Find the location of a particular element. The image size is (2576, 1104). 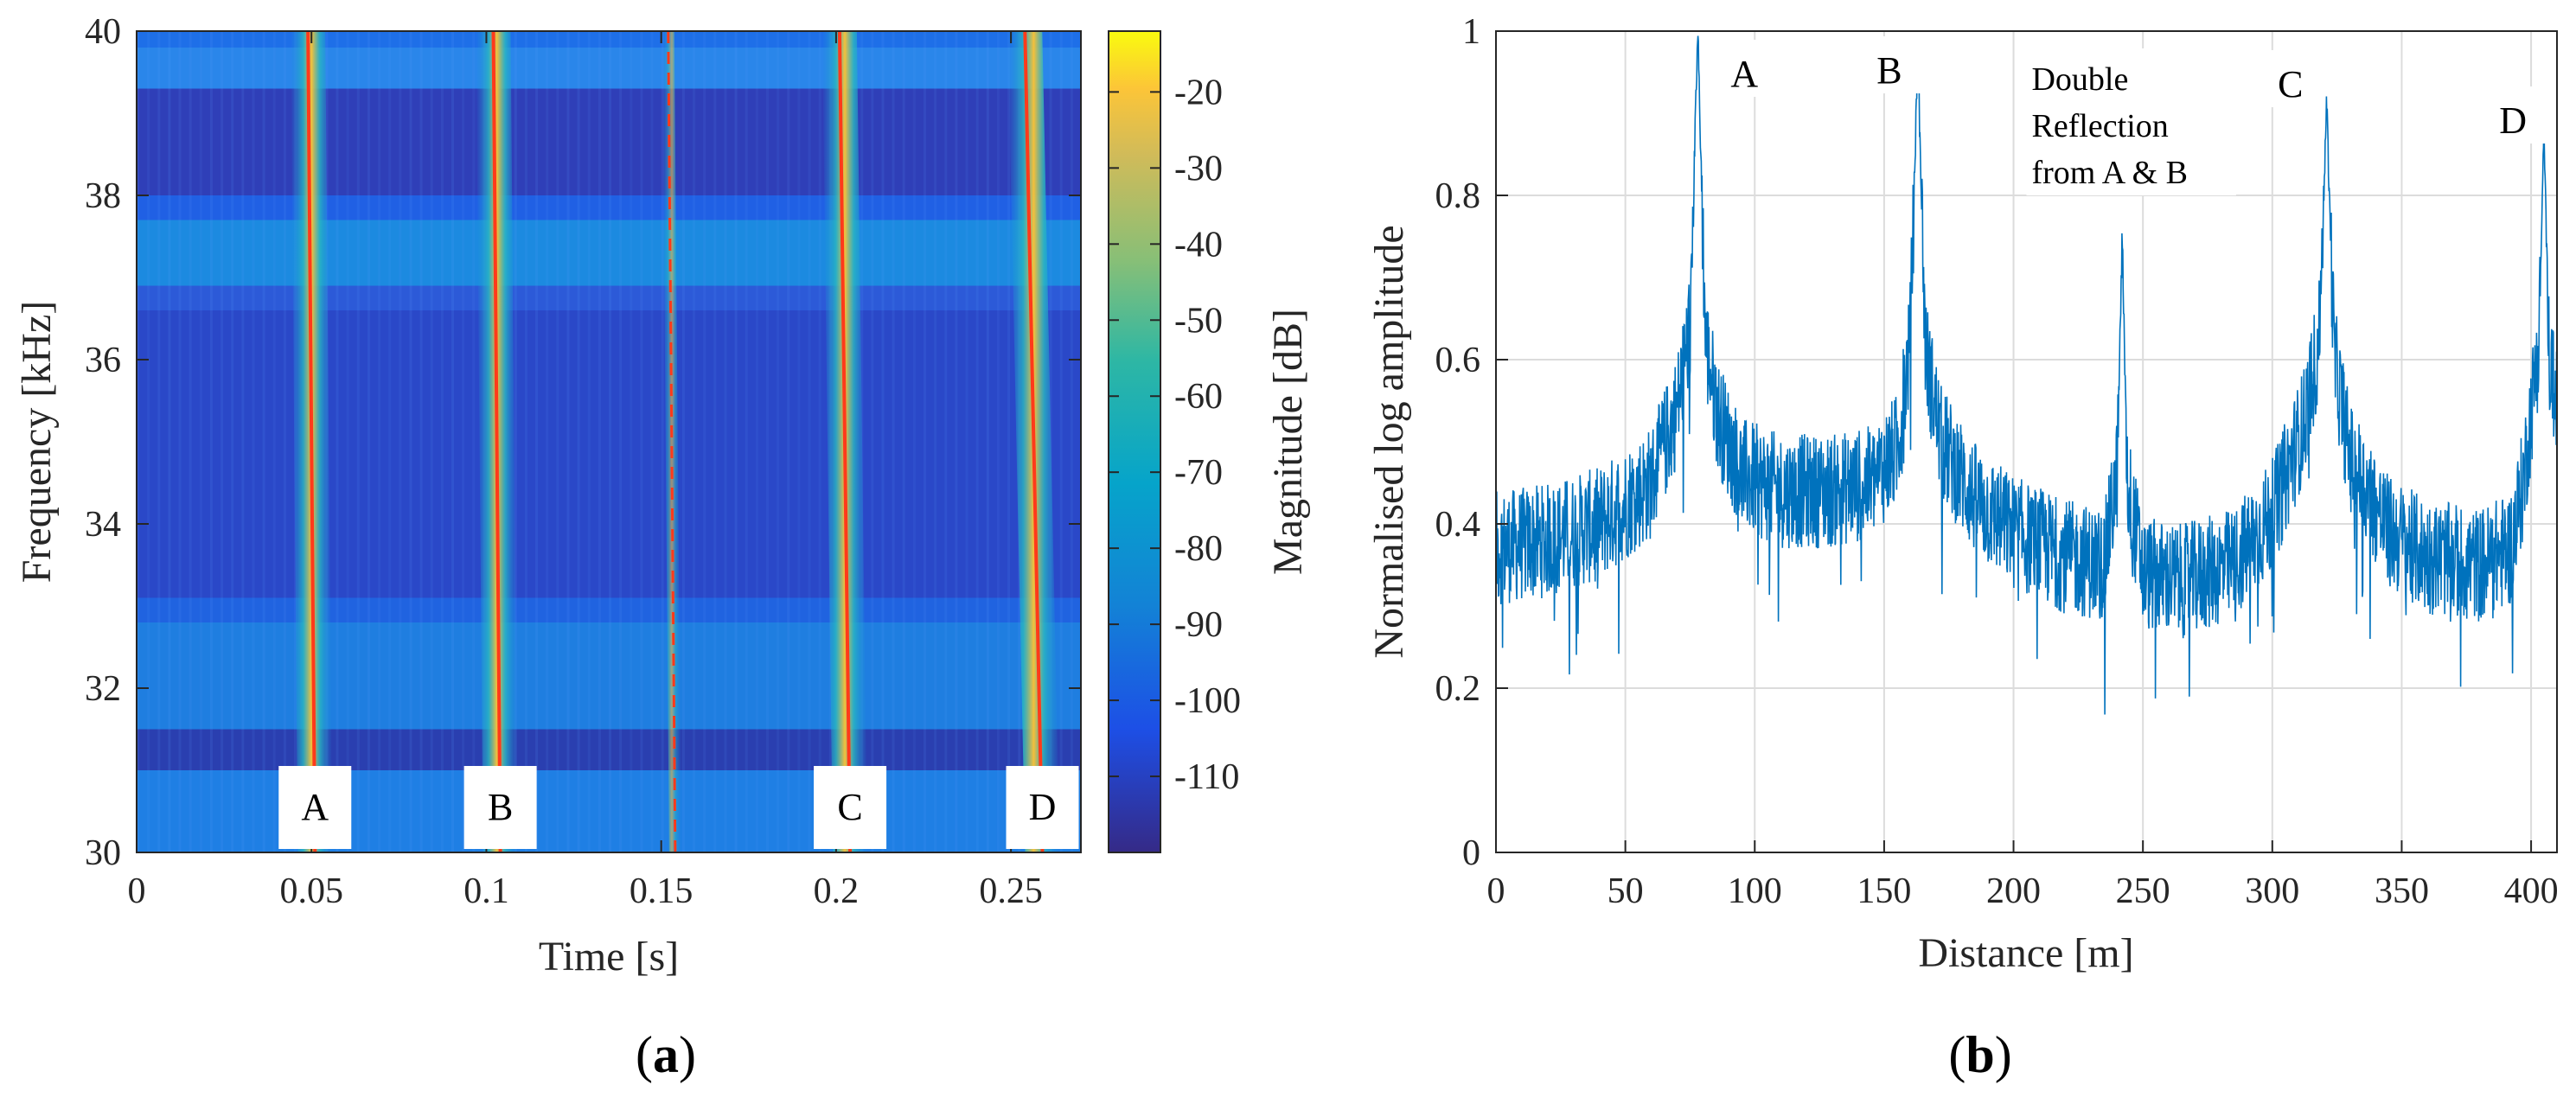

panel-label-b: (b) is located at coordinates (1980, 1054).